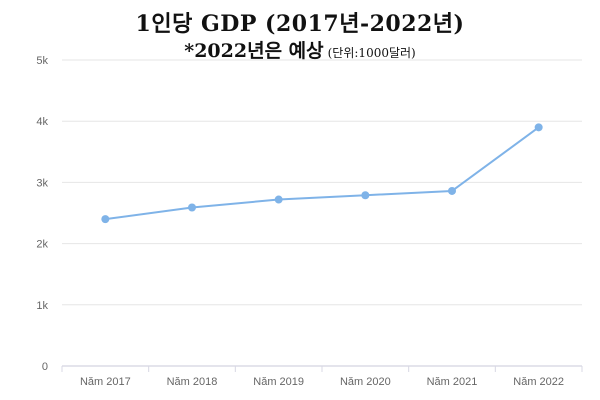 Image resolution: width=600 pixels, height=400 pixels. What do you see at coordinates (42, 245) in the screenshot?
I see `y-tick-label: 2k` at bounding box center [42, 245].